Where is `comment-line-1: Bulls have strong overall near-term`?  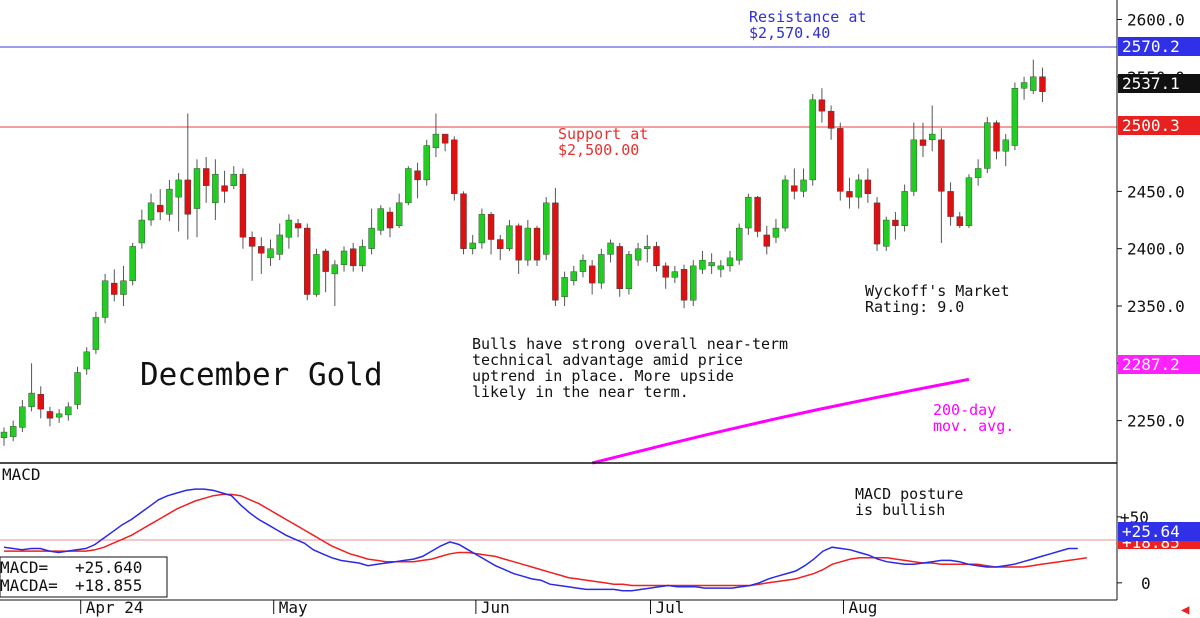
comment-line-1: Bulls have strong overall near-term is located at coordinates (630, 344).